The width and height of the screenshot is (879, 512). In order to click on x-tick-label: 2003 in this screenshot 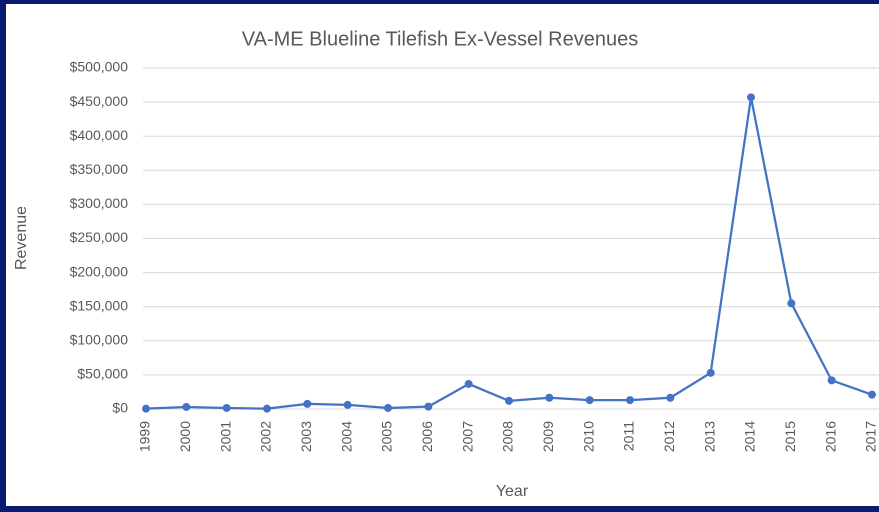, I will do `click(306, 436)`.